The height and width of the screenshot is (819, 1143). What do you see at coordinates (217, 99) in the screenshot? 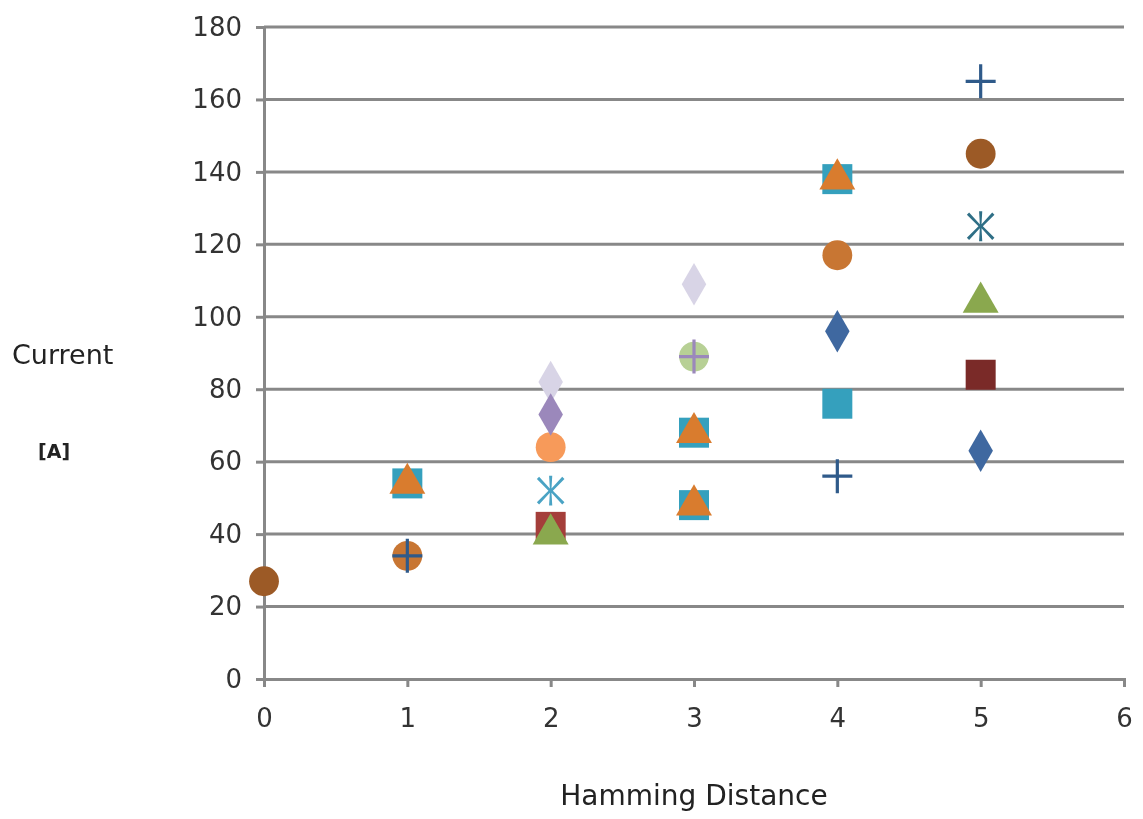
I see `y-tick-label: 160` at bounding box center [217, 99].